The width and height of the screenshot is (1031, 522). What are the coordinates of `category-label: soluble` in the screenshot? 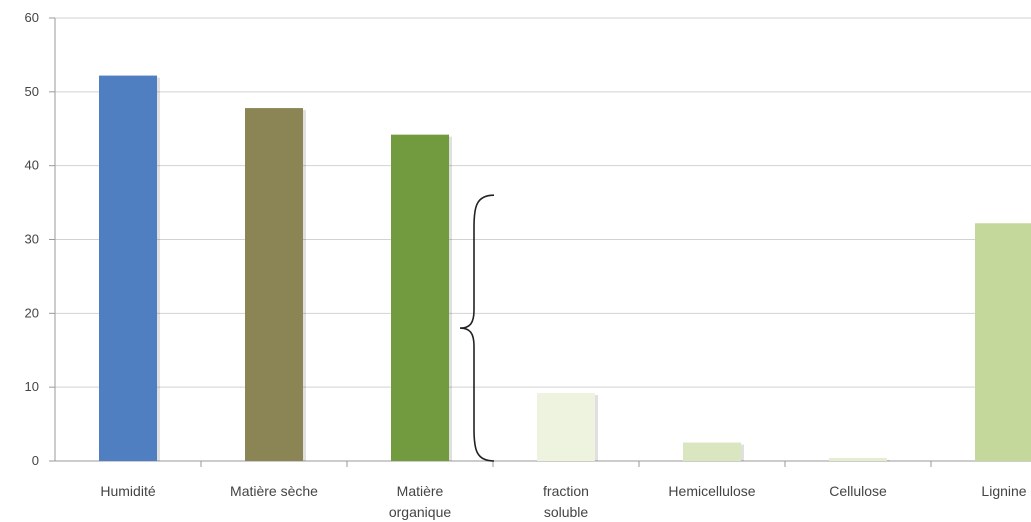 It's located at (566, 512).